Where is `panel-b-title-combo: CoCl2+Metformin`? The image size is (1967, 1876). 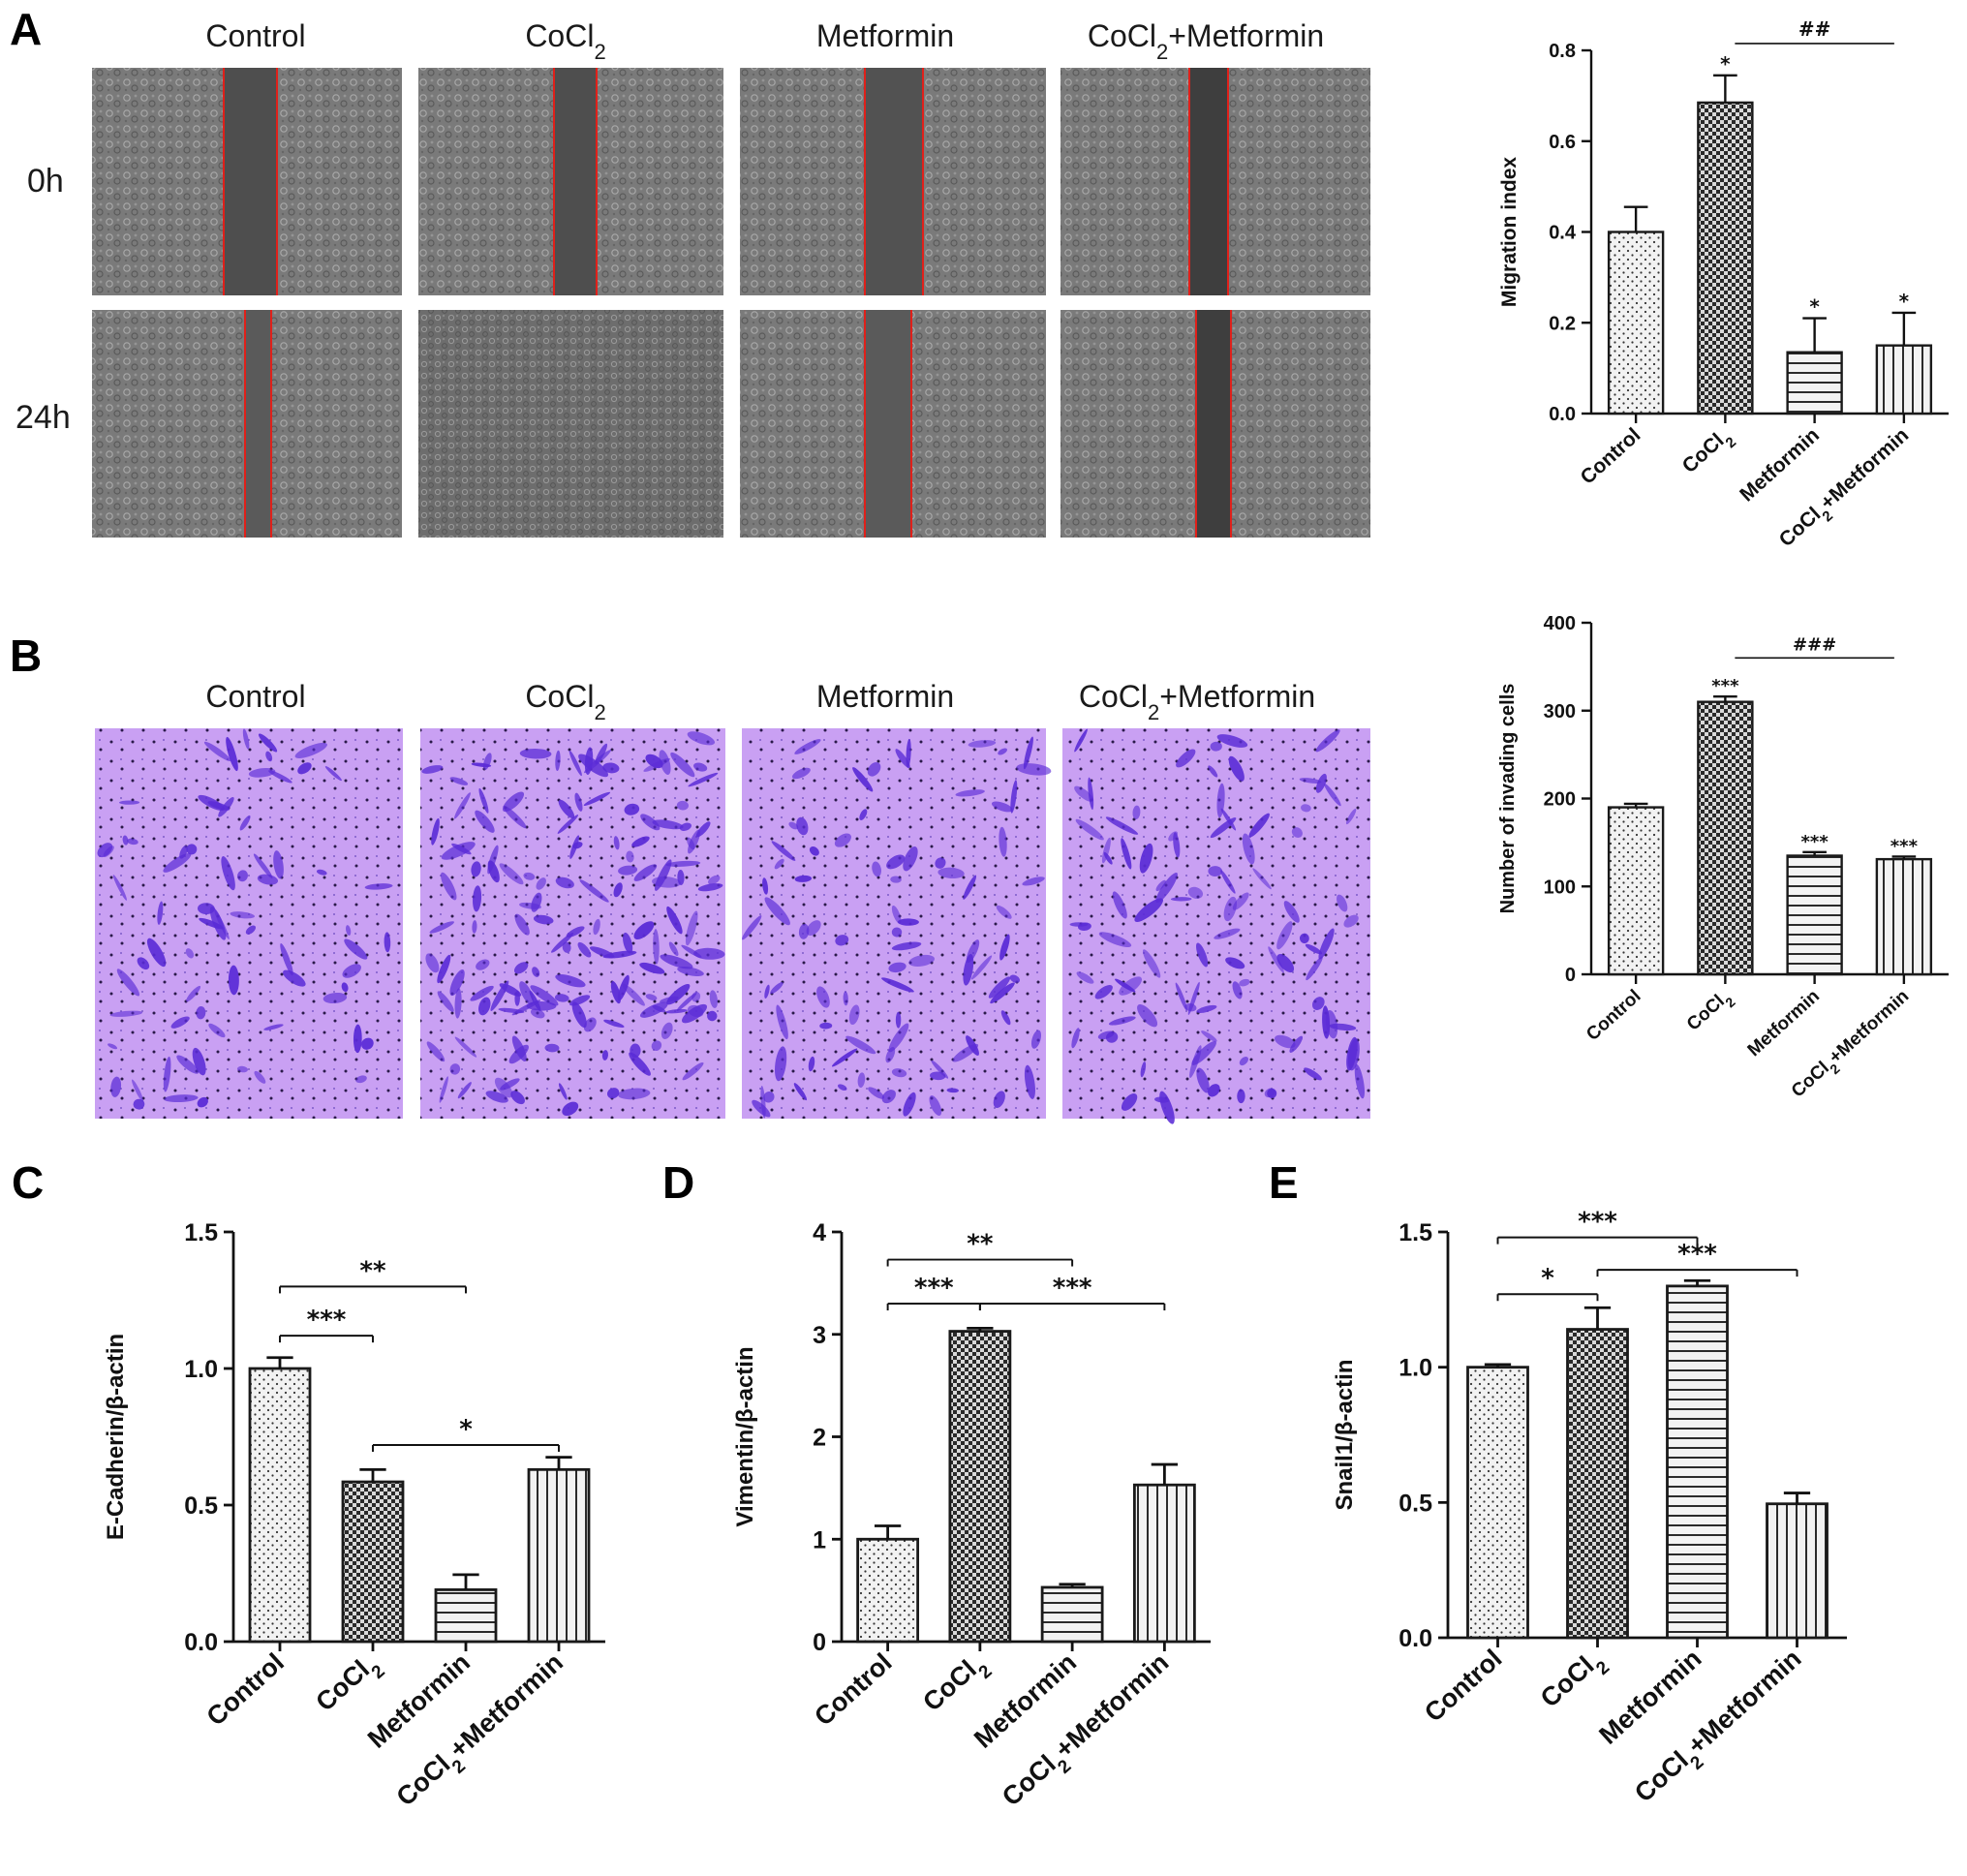
panel-b-title-combo: CoCl2+Metformin is located at coordinates (1197, 701).